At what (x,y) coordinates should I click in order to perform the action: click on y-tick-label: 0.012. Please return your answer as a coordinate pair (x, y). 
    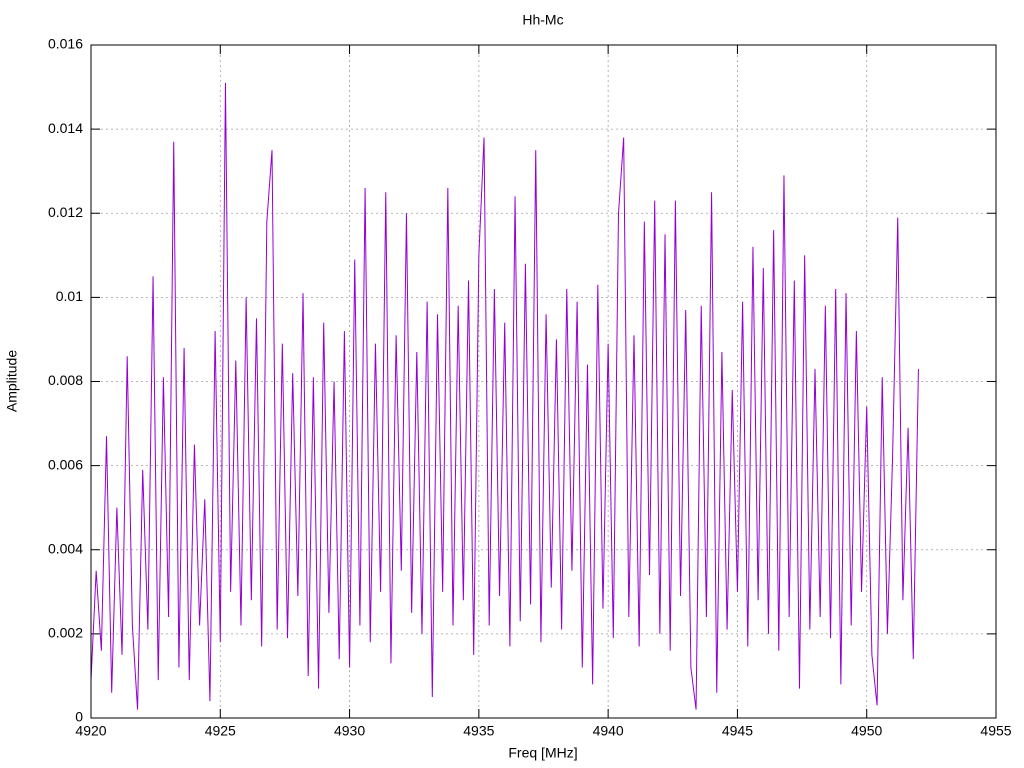
    Looking at the image, I should click on (65, 212).